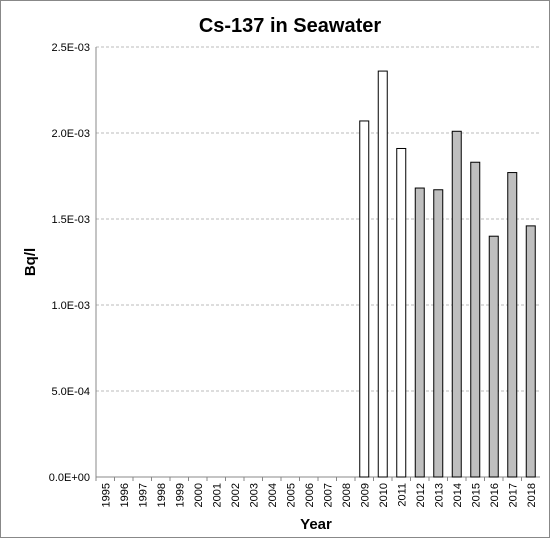  What do you see at coordinates (30, 262) in the screenshot?
I see `y-axis-title: Bq/l` at bounding box center [30, 262].